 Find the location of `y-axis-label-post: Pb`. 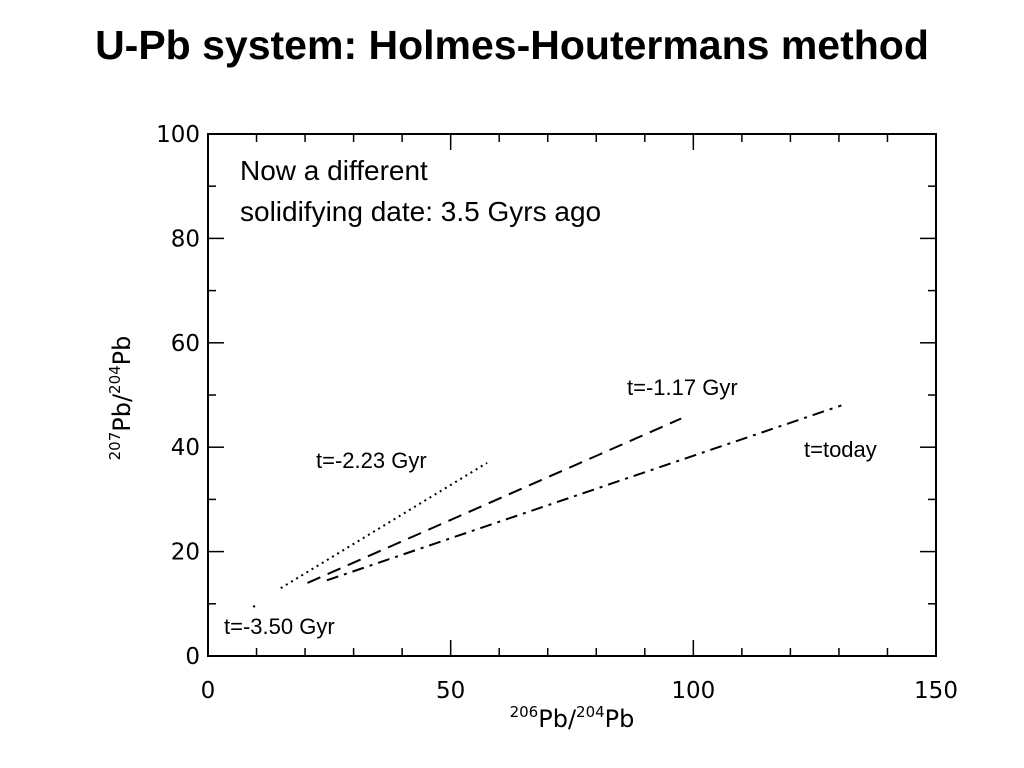

y-axis-label-post: Pb is located at coordinates (122, 351).